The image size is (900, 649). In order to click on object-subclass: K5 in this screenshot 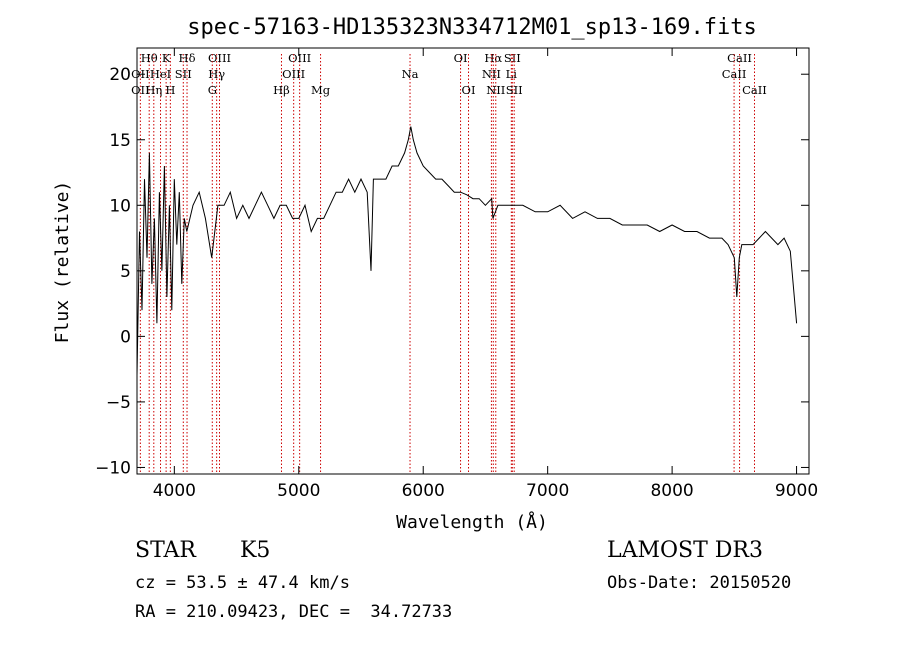, I will do `click(255, 550)`.